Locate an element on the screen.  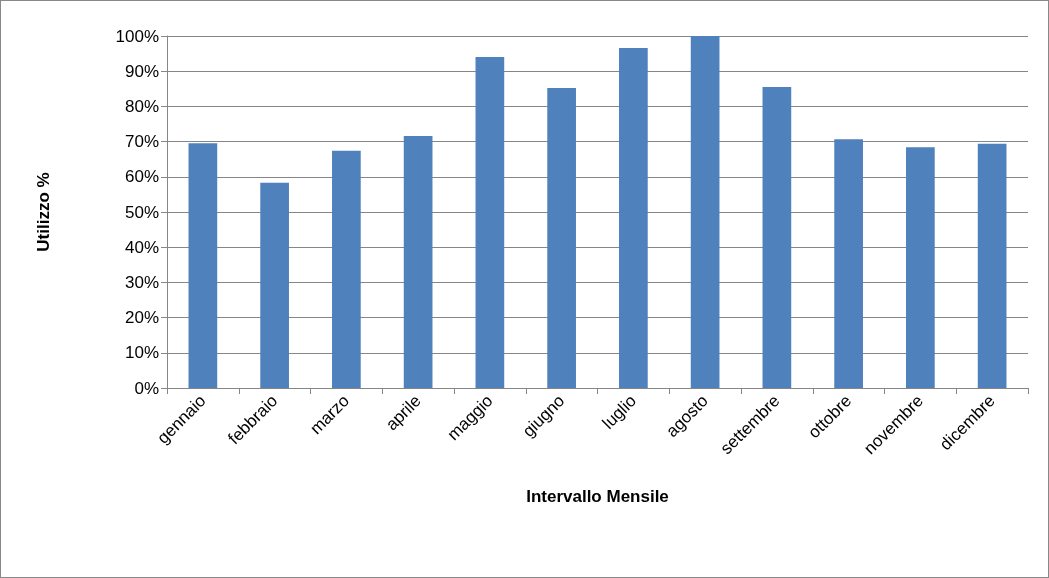
y-tick-label: 60% is located at coordinates (141, 177).